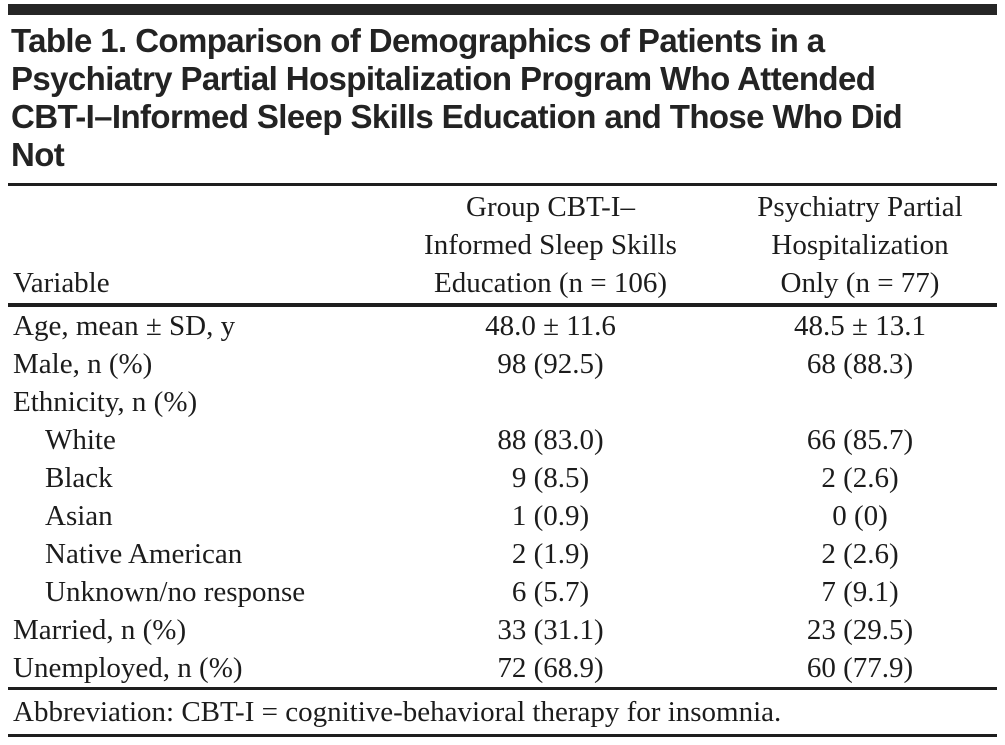 The height and width of the screenshot is (745, 1005). Describe the element at coordinates (860, 326) in the screenshot. I see `cell-php-only: 48.5 ± 13.1` at that location.